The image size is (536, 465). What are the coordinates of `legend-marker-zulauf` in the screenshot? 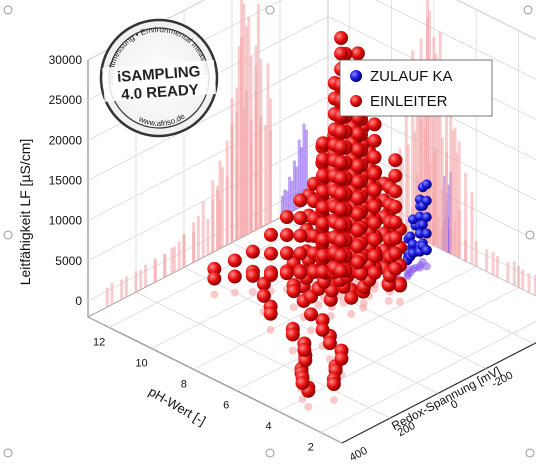 It's located at (356, 76).